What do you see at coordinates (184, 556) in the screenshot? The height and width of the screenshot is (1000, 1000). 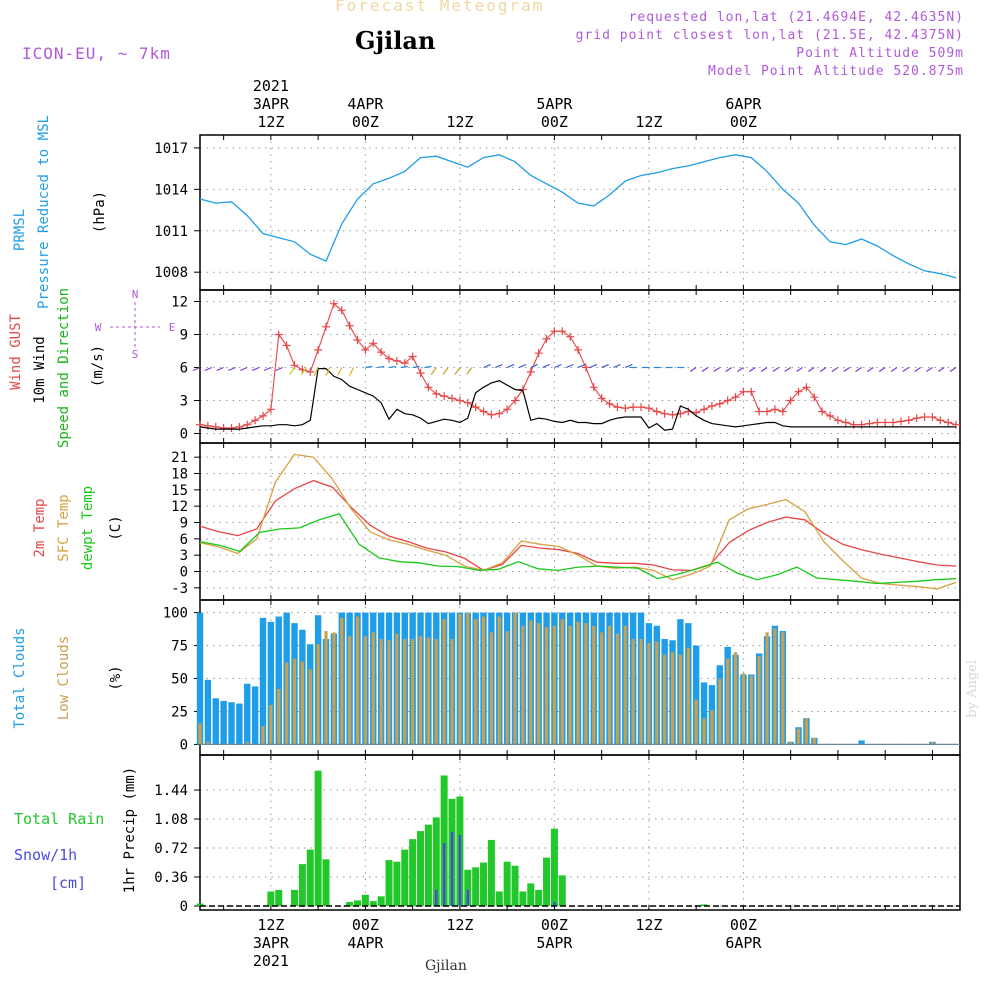 I see `y-tick-label: 3` at bounding box center [184, 556].